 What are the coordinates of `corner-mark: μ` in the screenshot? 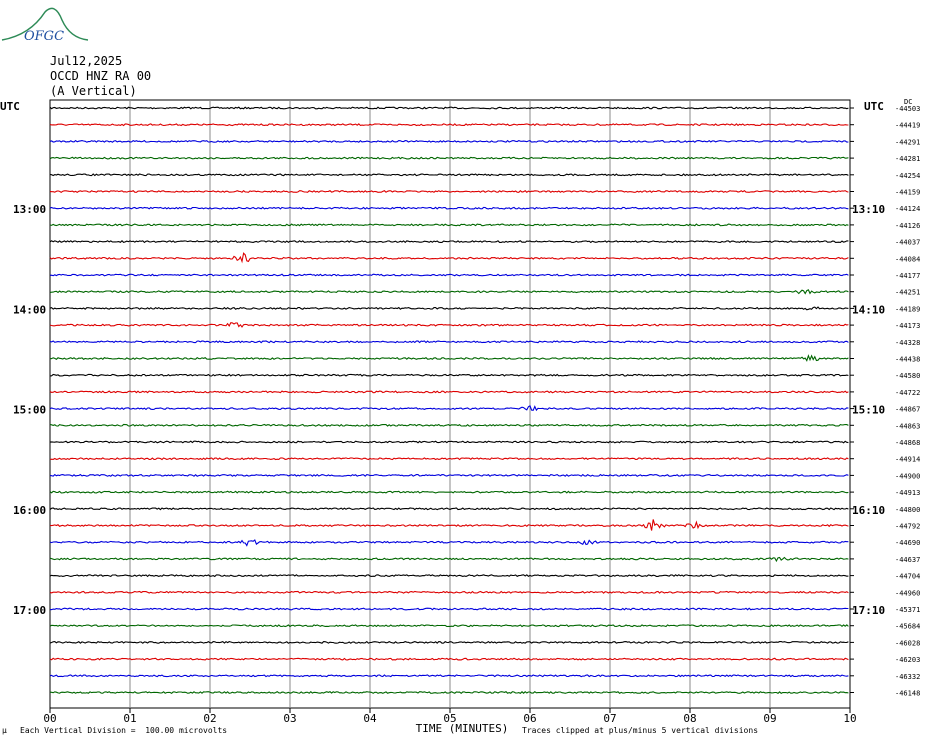 It's located at (4, 730).